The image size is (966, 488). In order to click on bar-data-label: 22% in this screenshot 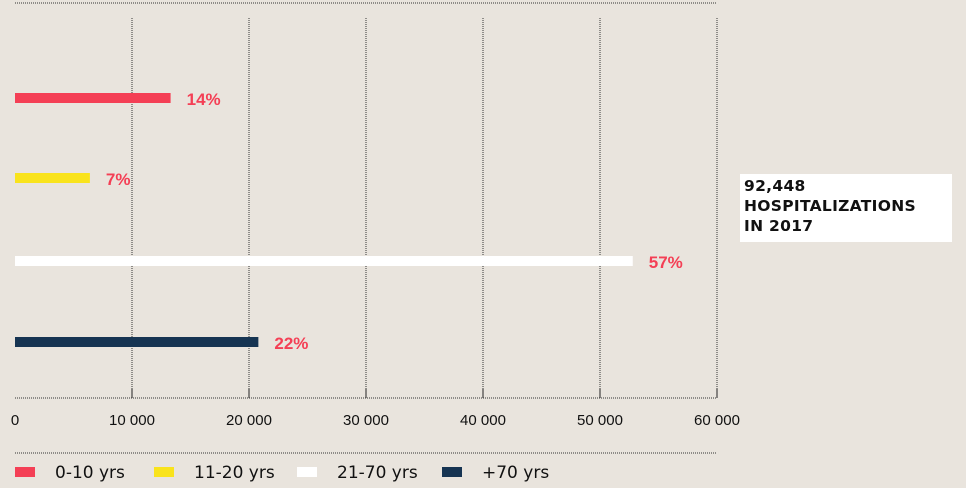, I will do `click(291, 343)`.